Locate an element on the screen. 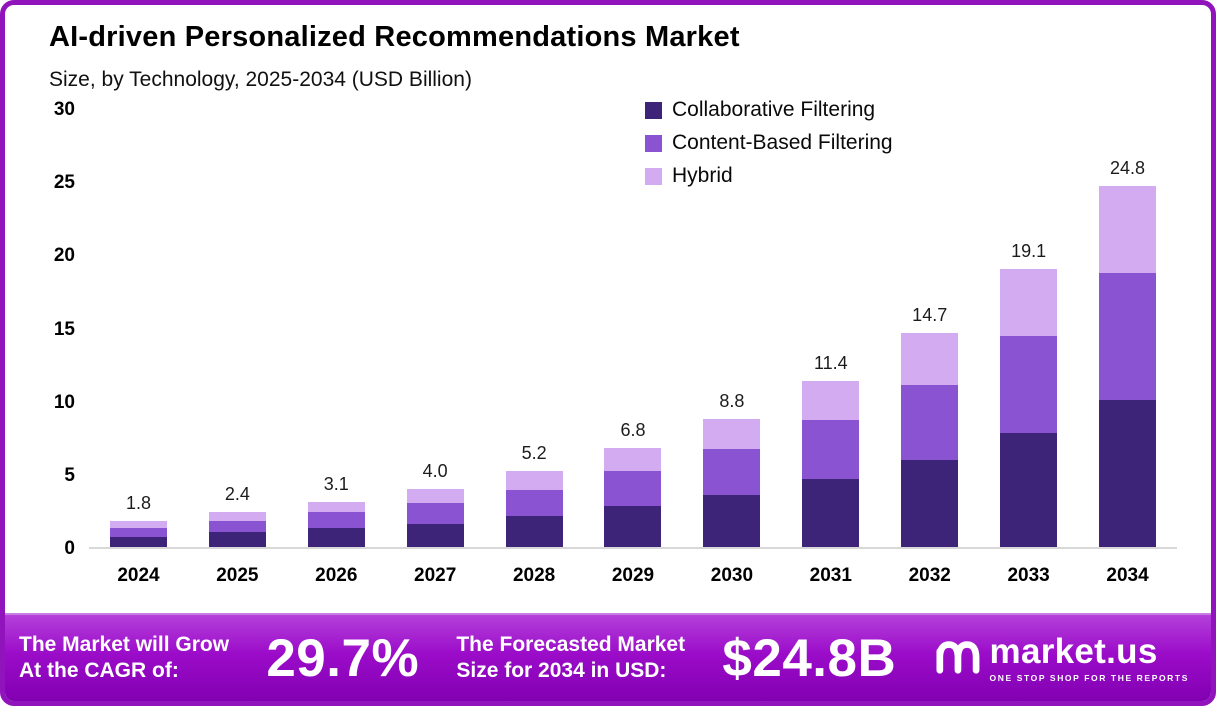  cagr-value: 29.7% is located at coordinates (343, 658).